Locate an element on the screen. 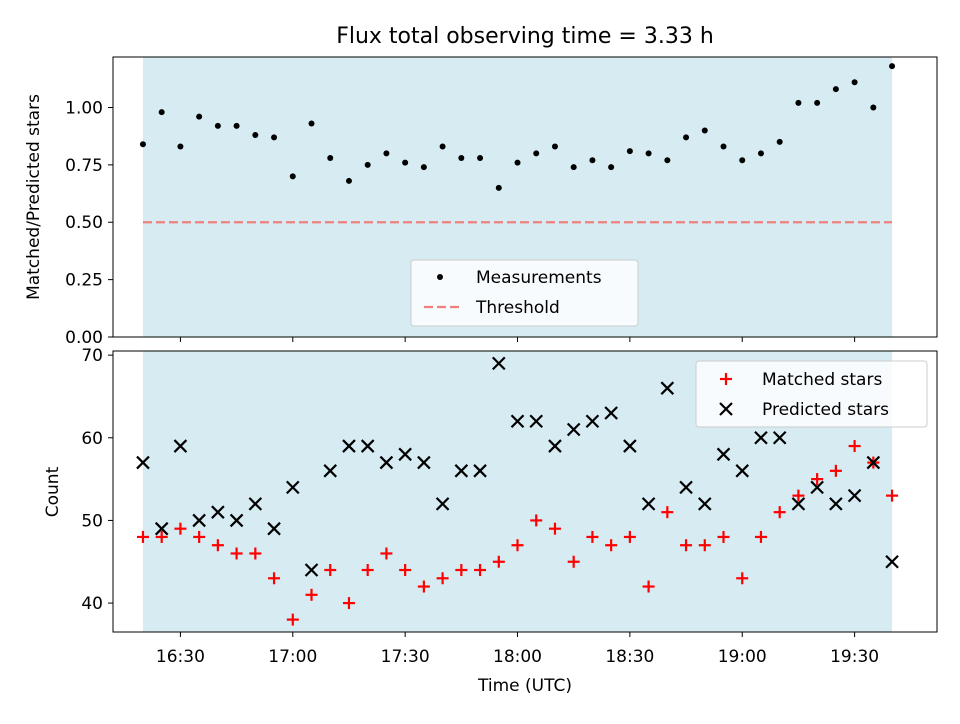  legend-matched-marker is located at coordinates (726, 379).